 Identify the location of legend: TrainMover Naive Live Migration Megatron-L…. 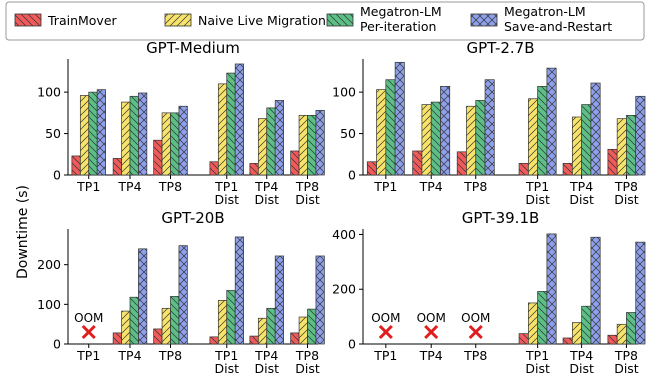
(325, 21).